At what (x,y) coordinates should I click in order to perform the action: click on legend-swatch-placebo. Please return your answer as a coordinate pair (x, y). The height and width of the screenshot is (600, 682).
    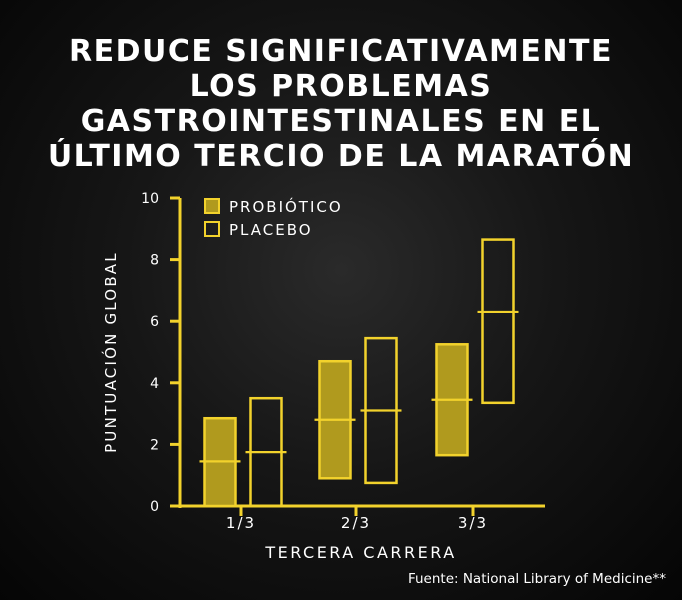
    Looking at the image, I should click on (212, 229).